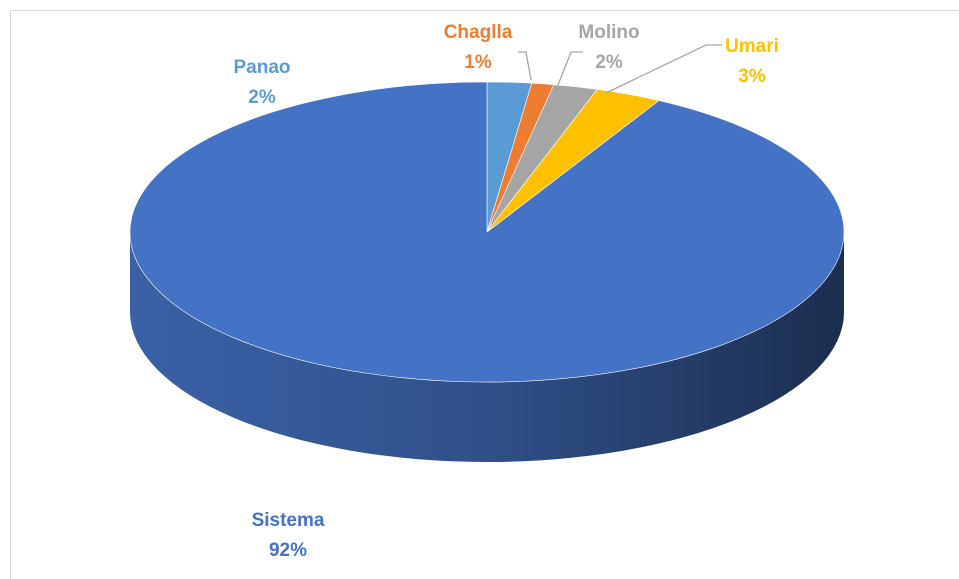 The width and height of the screenshot is (959, 579). I want to click on data-label-name: Umari, so click(752, 46).